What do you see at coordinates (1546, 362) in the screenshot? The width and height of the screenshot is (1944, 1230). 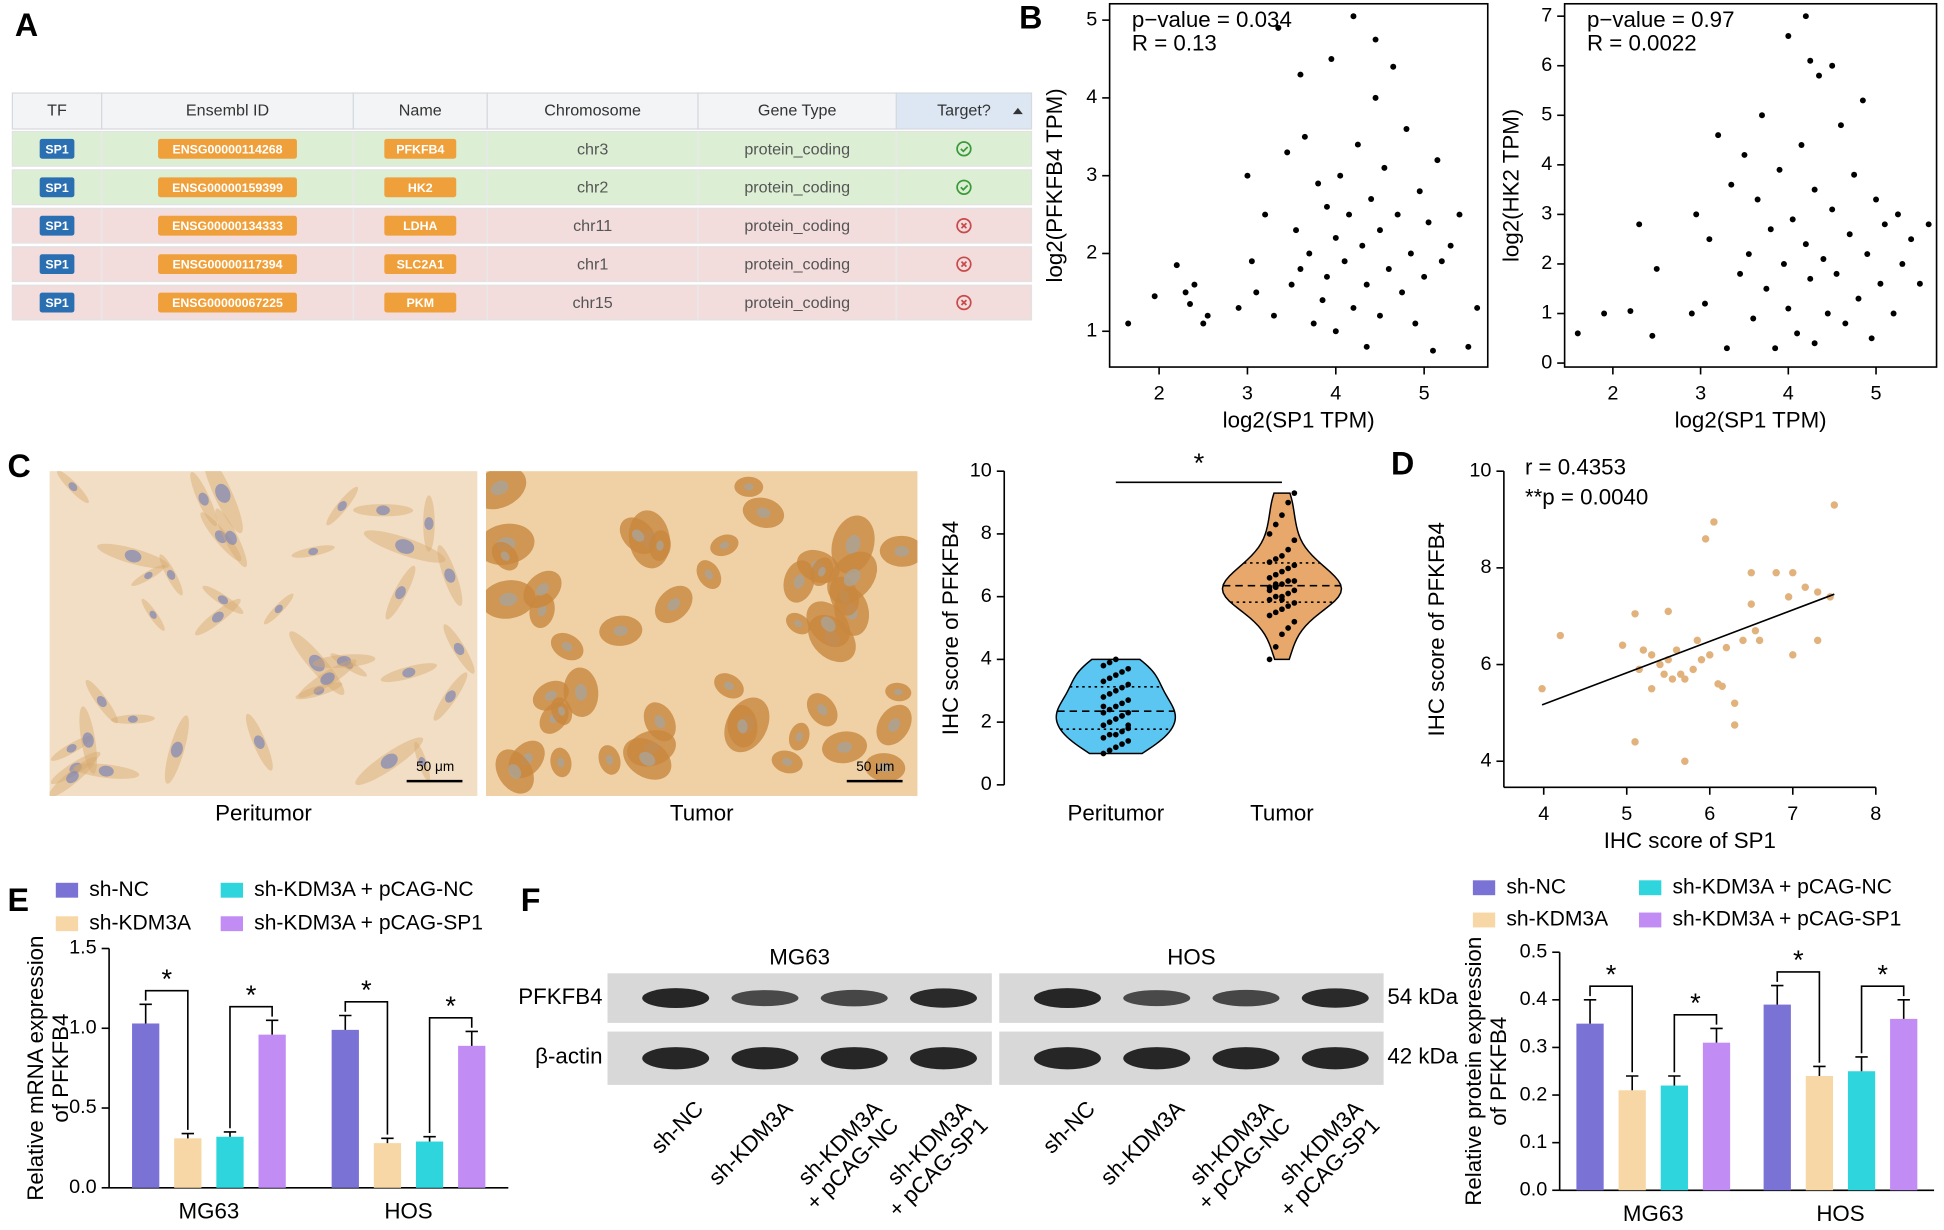 I see `y-tick-label: 0` at bounding box center [1546, 362].